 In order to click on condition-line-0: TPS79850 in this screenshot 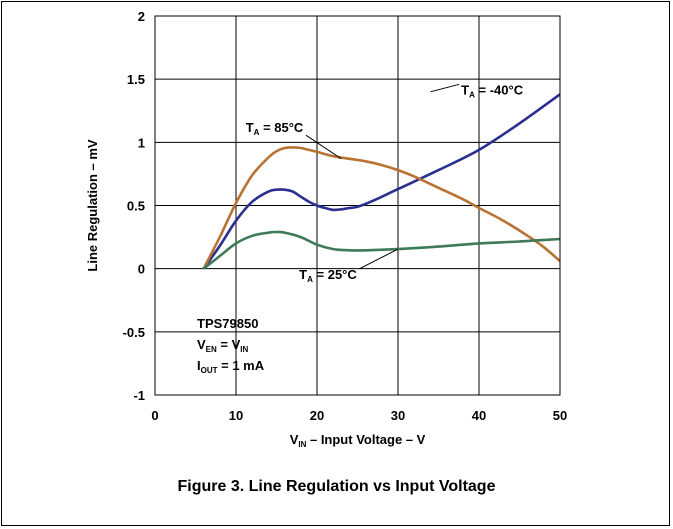, I will do `click(227, 323)`.